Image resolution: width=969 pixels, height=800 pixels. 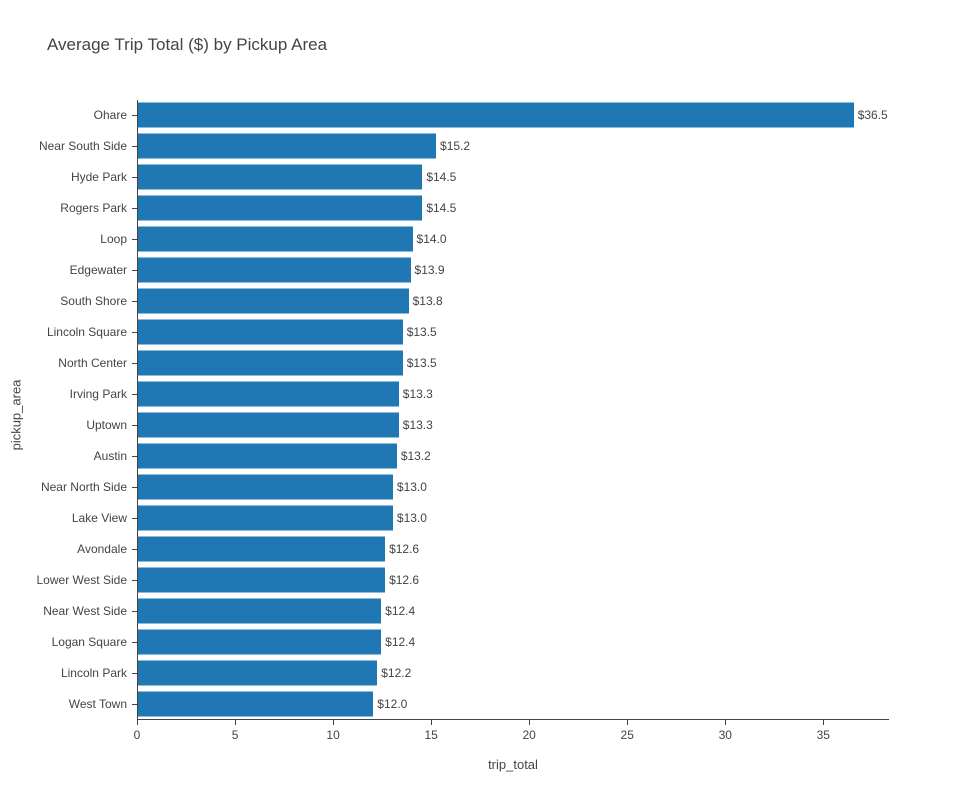 What do you see at coordinates (415, 455) in the screenshot?
I see `bar-value-label: $13.2` at bounding box center [415, 455].